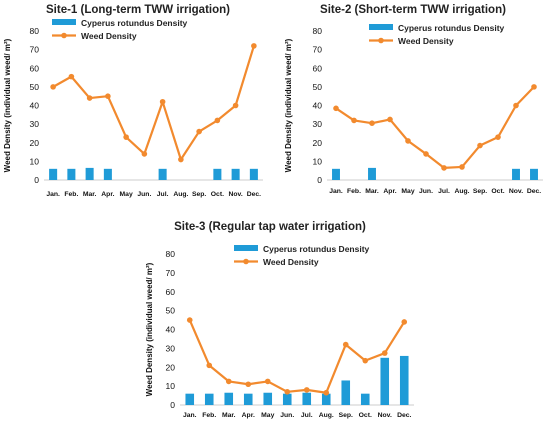 The height and width of the screenshot is (425, 550). Describe the element at coordinates (381, 27) in the screenshot. I see `legend-swatch-bar` at that location.